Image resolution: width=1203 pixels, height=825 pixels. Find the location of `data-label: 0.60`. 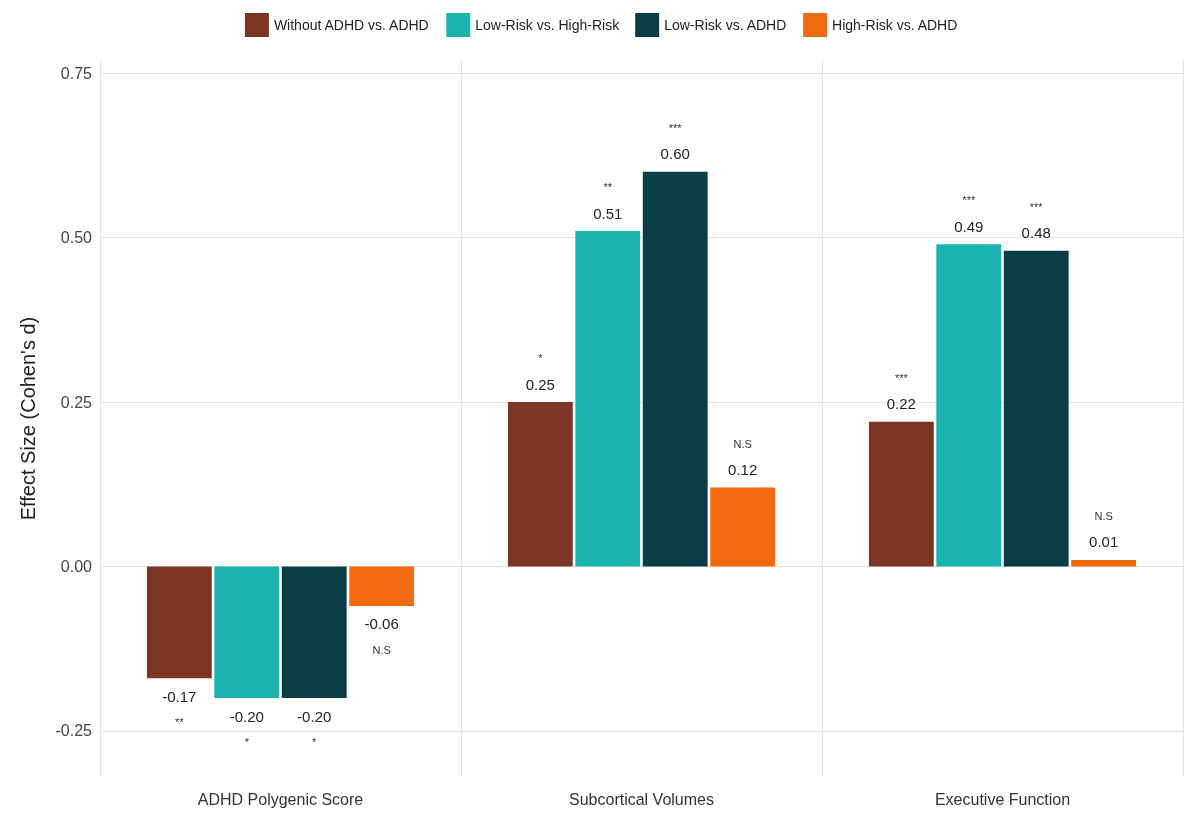

data-label: 0.60 is located at coordinates (675, 154).